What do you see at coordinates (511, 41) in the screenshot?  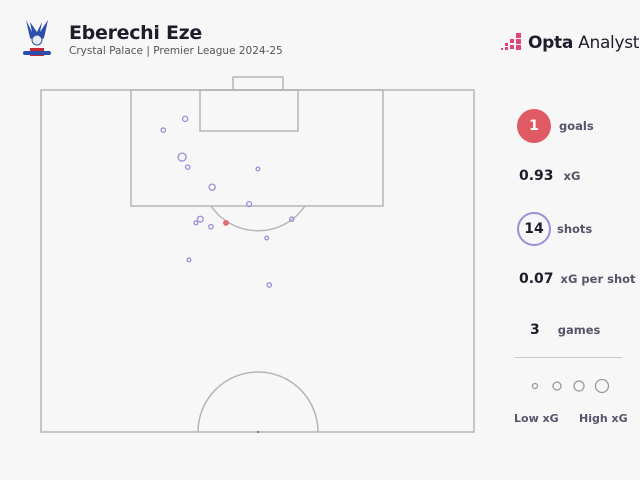 I see `opta-logo-icon` at bounding box center [511, 41].